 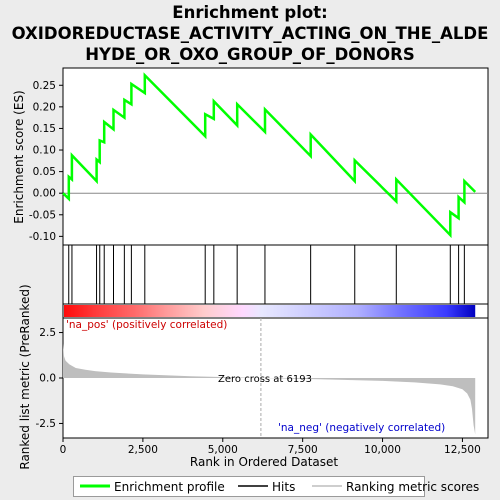 I want to click on es-ytick-label: 0.05, so click(x=44, y=172).